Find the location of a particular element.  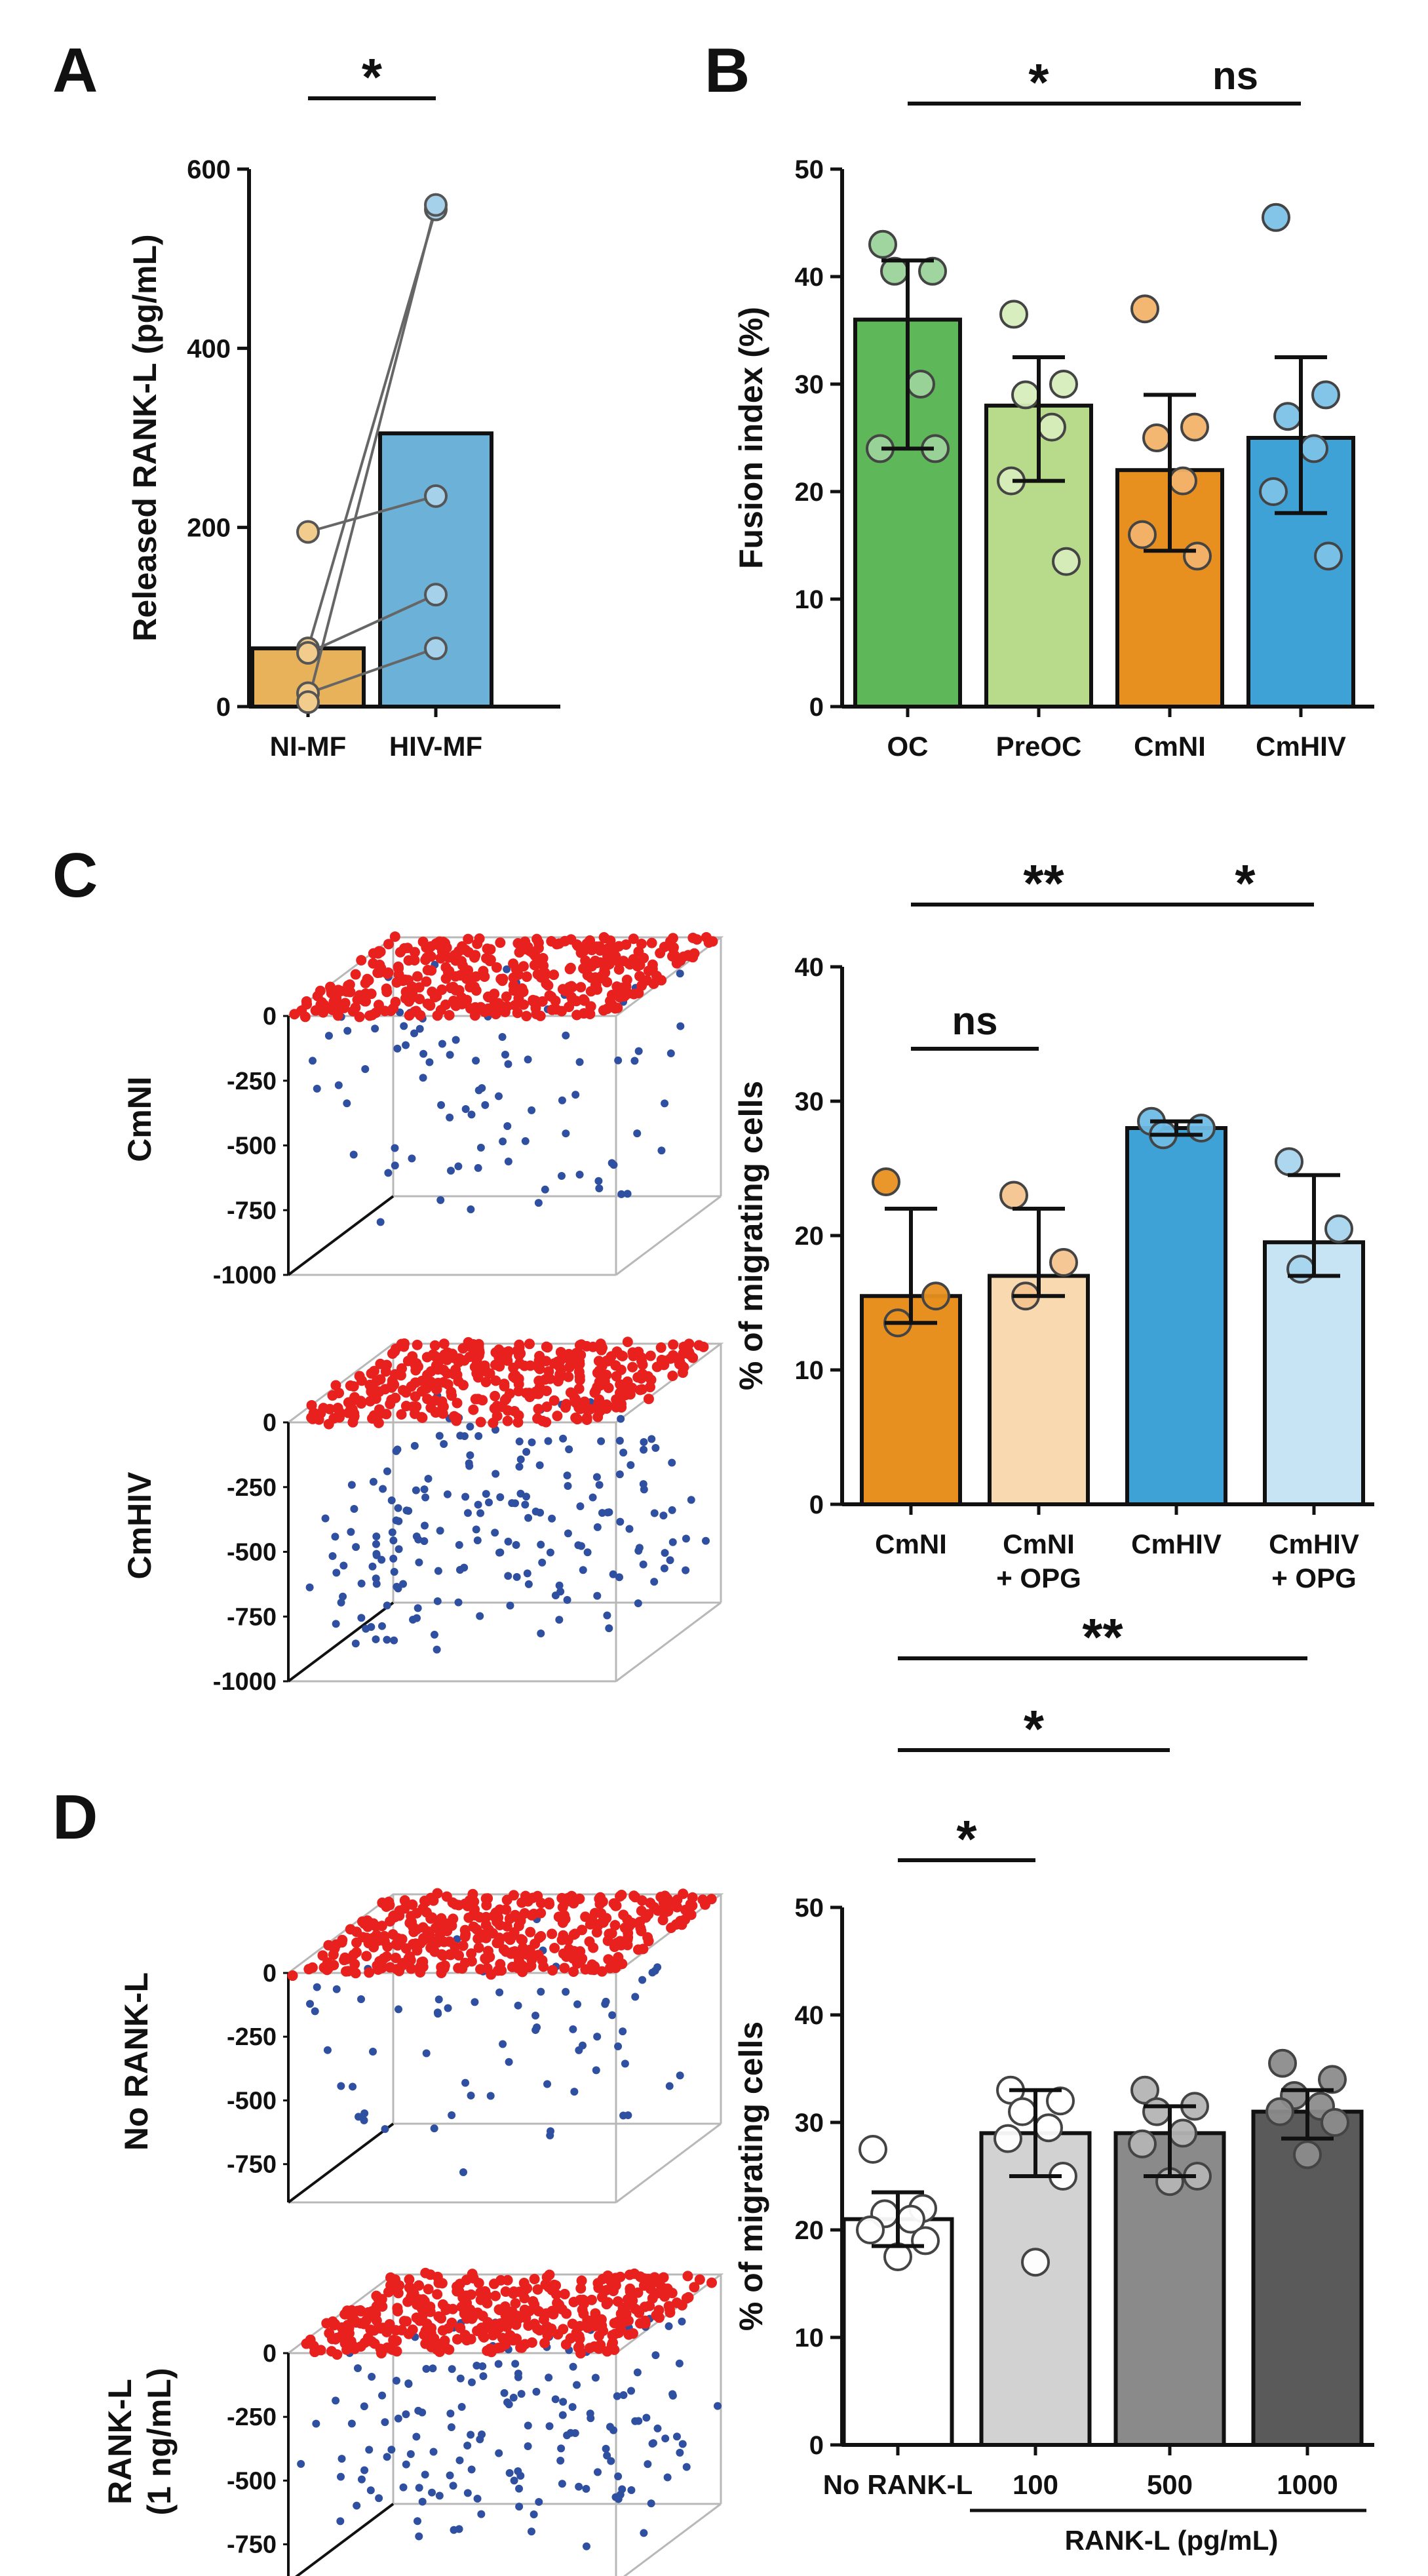

paired-line is located at coordinates (371, 514).